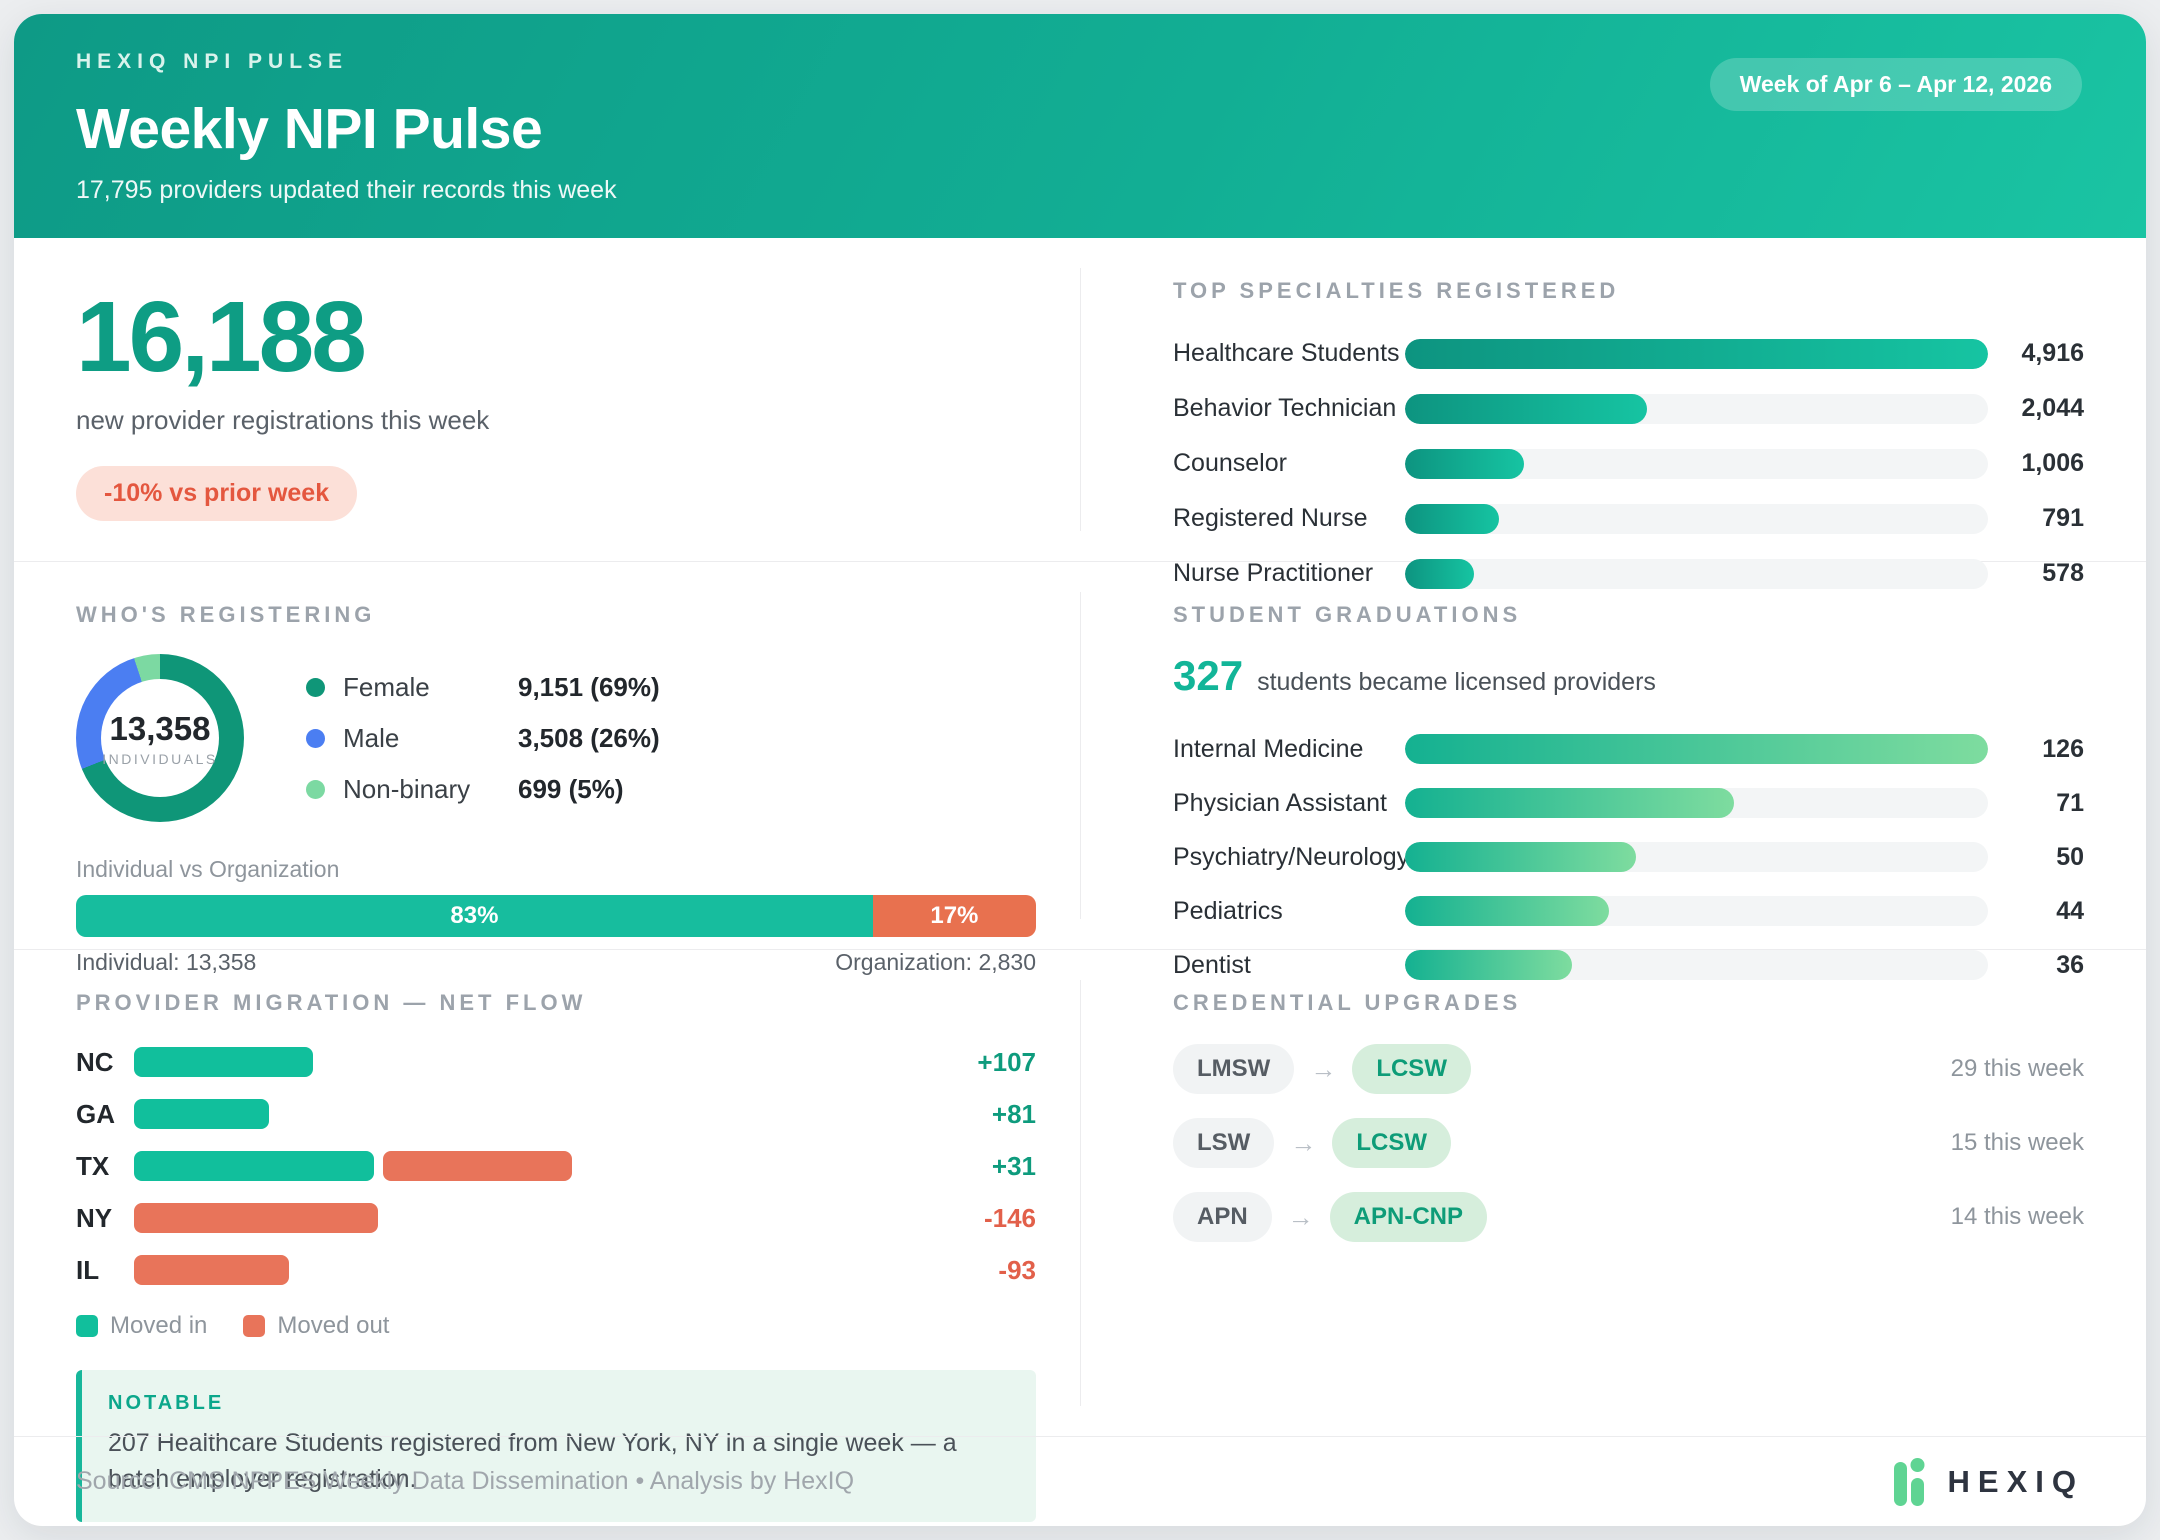  I want to click on state-label: NY, so click(94, 1217).